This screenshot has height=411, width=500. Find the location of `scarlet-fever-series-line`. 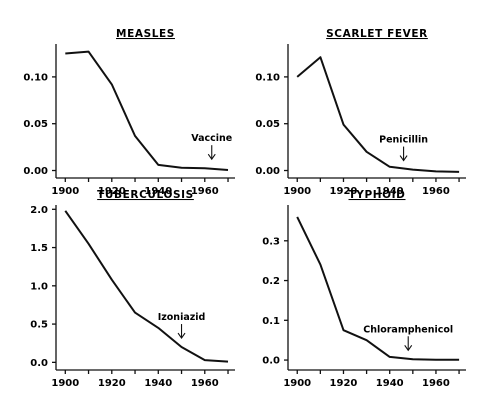

scarlet-fever-series-line is located at coordinates (378, 114).